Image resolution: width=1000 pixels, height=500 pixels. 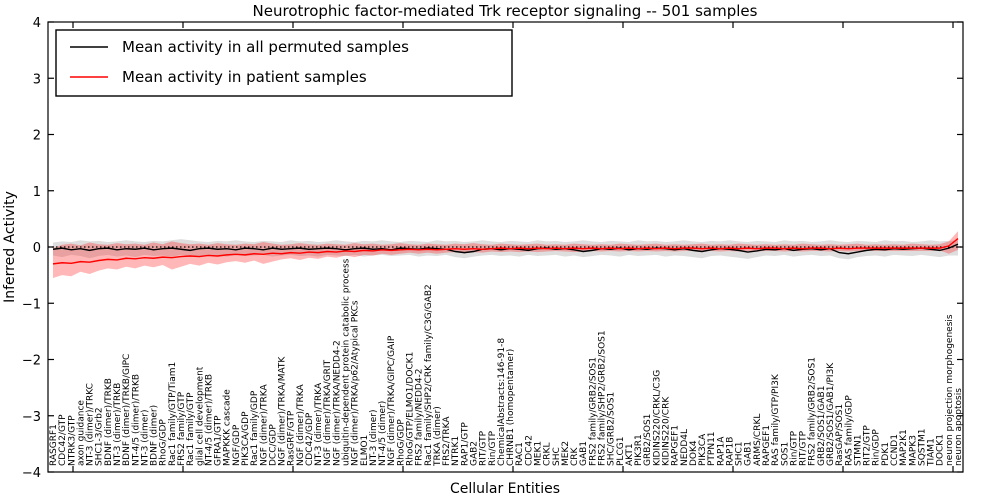 What do you see at coordinates (429, 375) in the screenshot?
I see `x-category-label: Rac1 family/SHP2/CRK family/C3G/GAB2` at bounding box center [429, 375].